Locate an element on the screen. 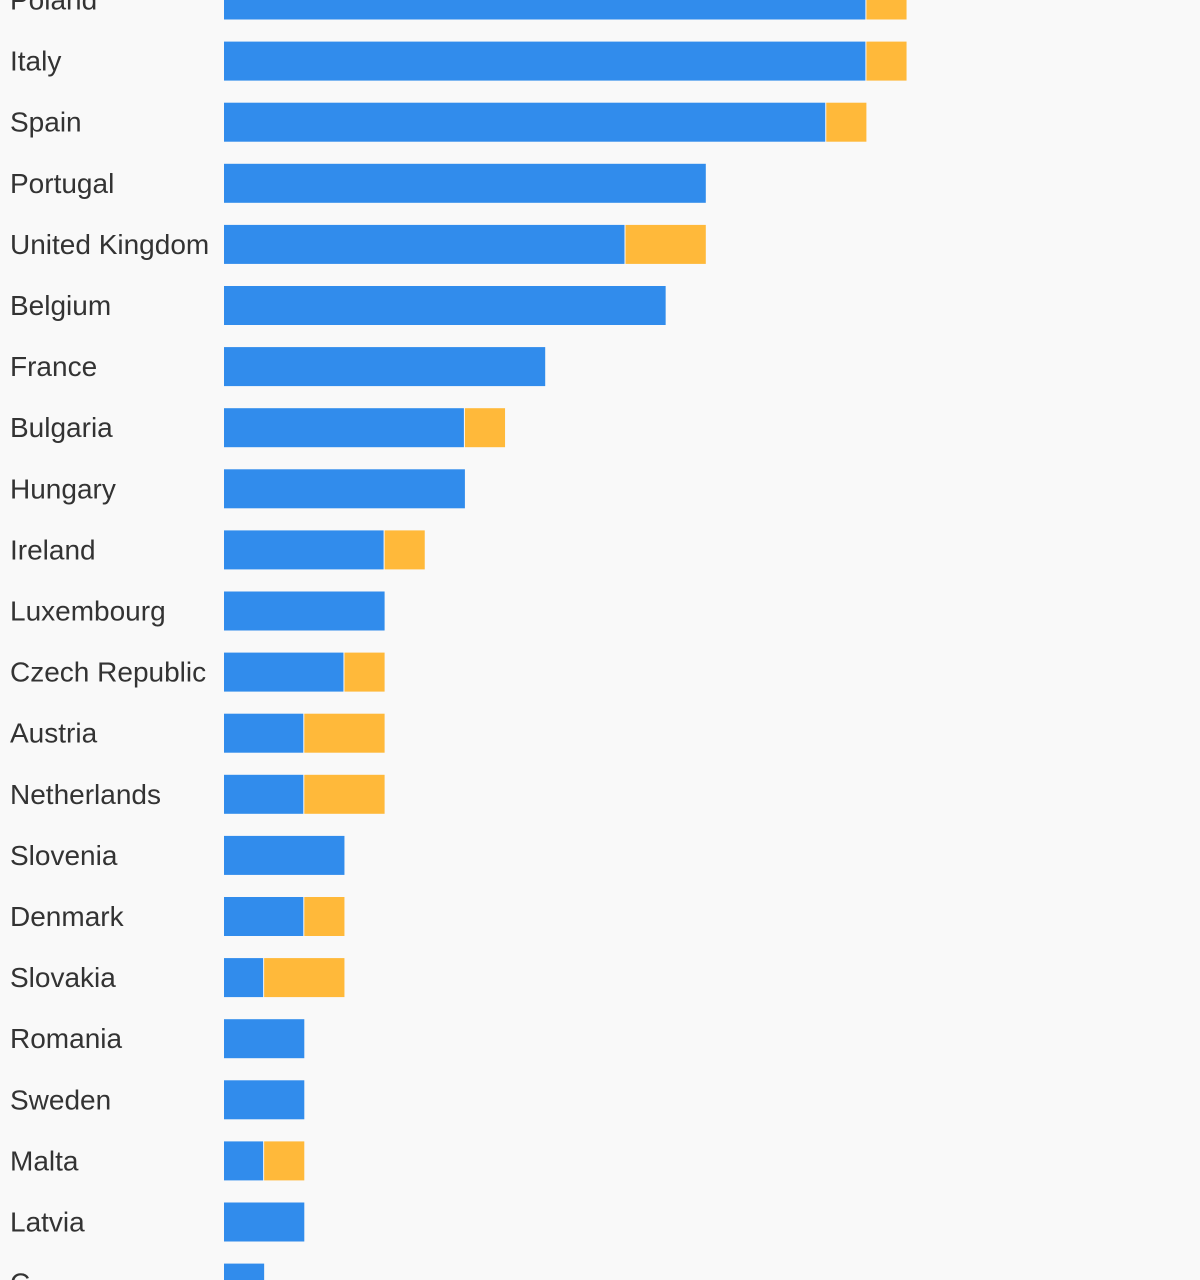  bar-segment-1-spain is located at coordinates (525, 122).